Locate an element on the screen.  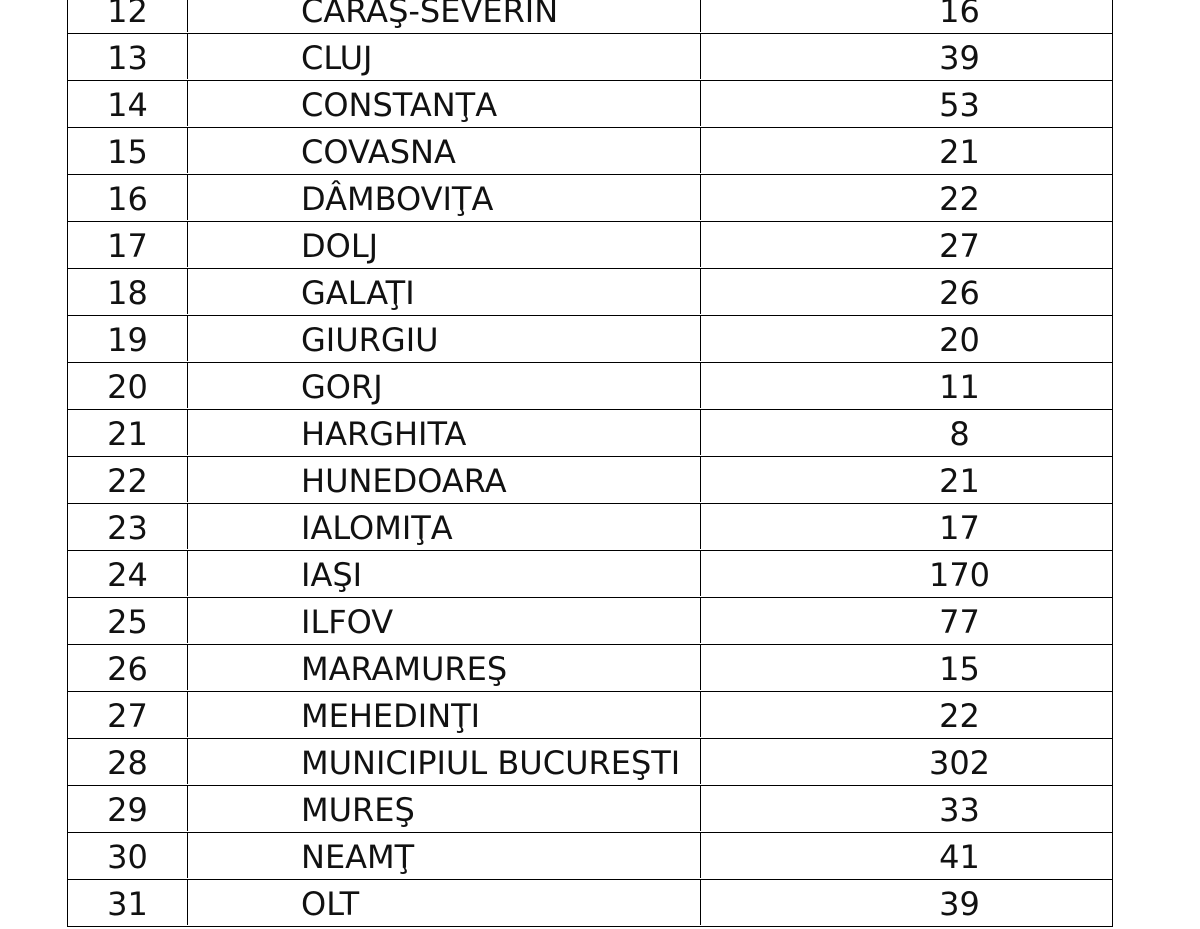
county-name: OLT is located at coordinates (330, 904).